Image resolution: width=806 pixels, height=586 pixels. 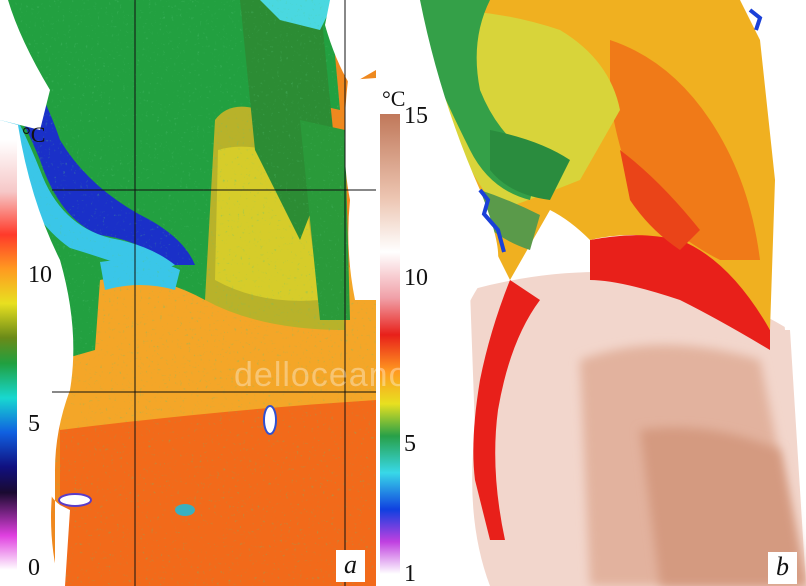 I want to click on colorbar-b-tick-10: 10, so click(x=416, y=278).